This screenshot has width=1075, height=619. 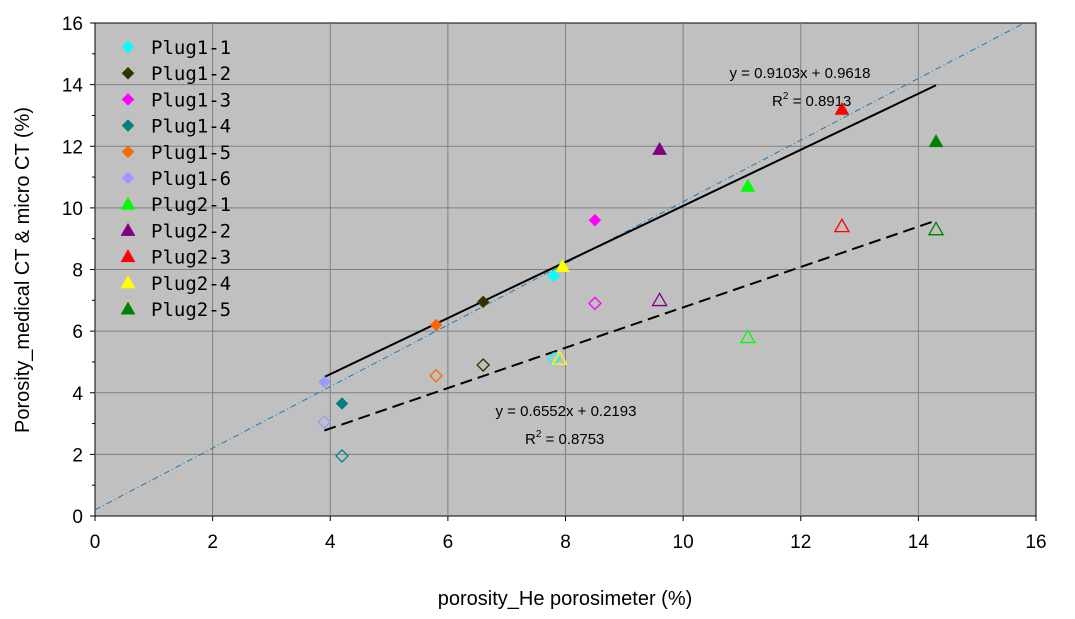 I want to click on trendline-equation: y = 0.9103x + 0.9618, so click(x=800, y=73).